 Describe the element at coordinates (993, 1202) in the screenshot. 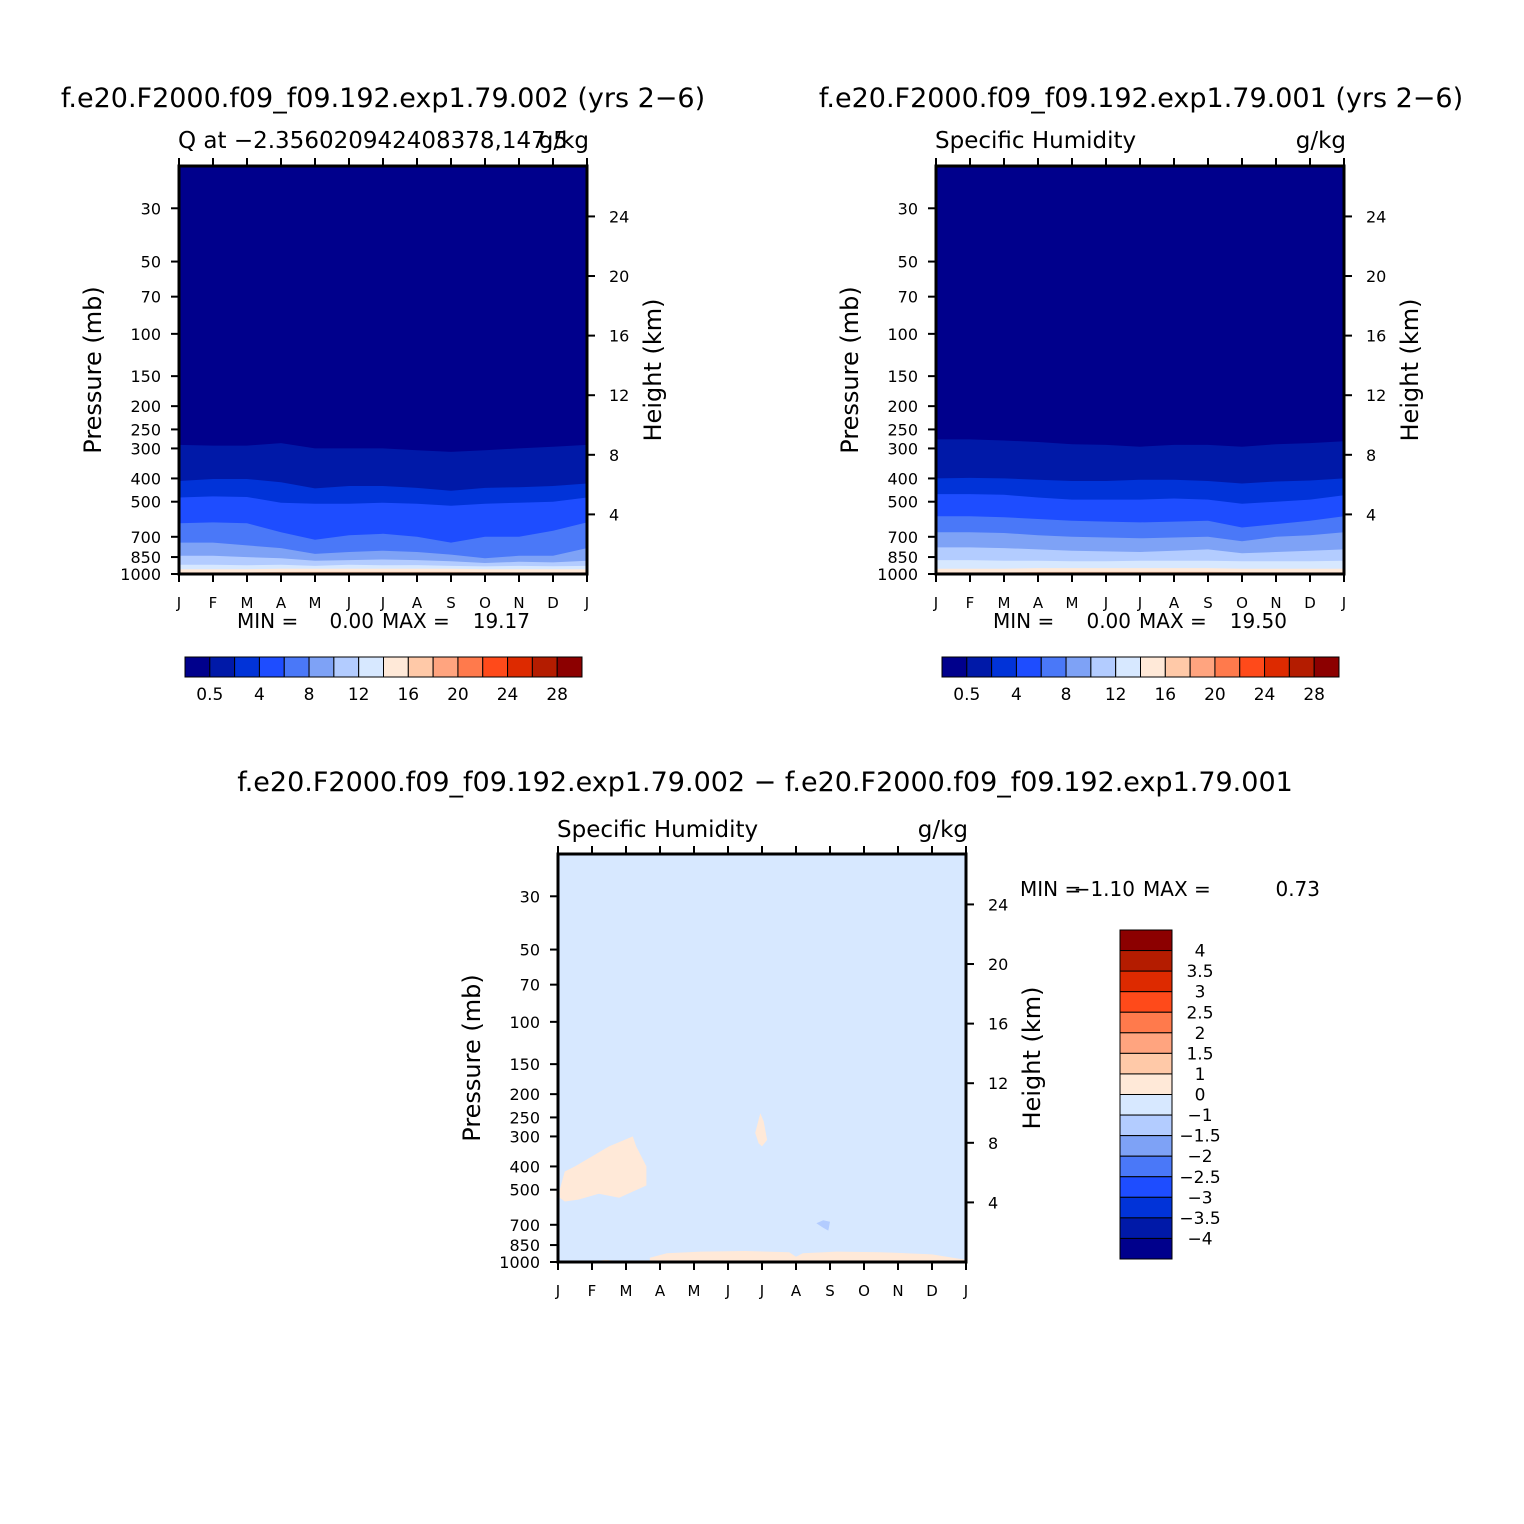

I see `height-tick-label: 4` at that location.